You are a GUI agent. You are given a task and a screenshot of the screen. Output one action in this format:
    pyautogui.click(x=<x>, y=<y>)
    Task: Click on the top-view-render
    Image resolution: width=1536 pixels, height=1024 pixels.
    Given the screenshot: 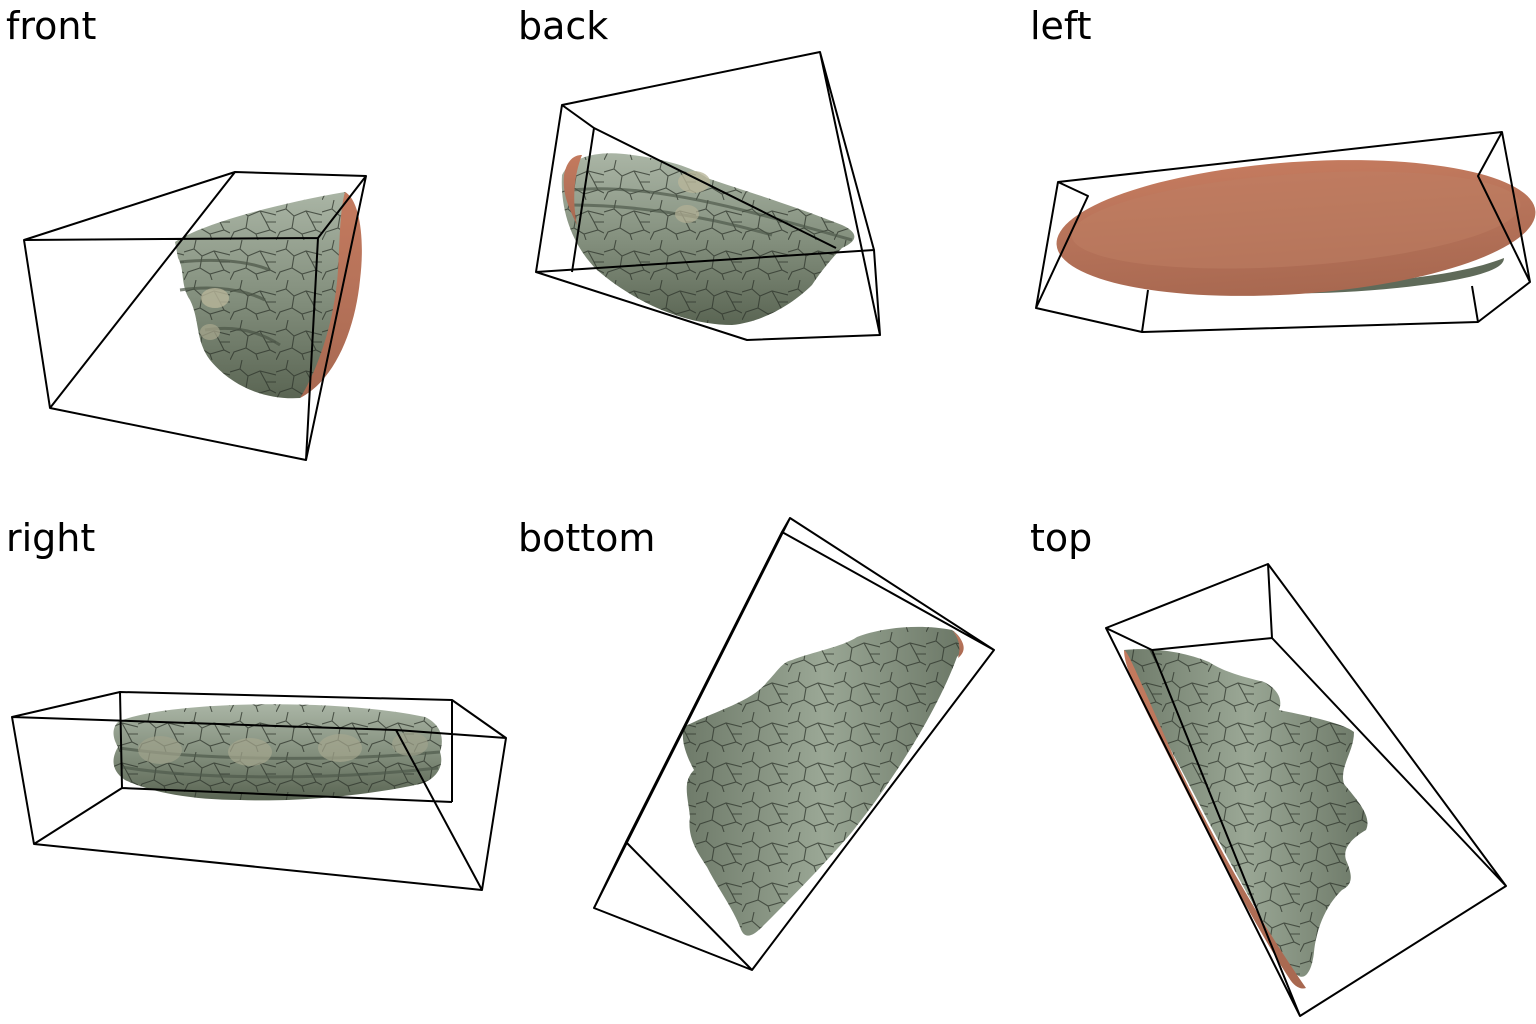 What is the action you would take?
    pyautogui.click(x=1306, y=790)
    